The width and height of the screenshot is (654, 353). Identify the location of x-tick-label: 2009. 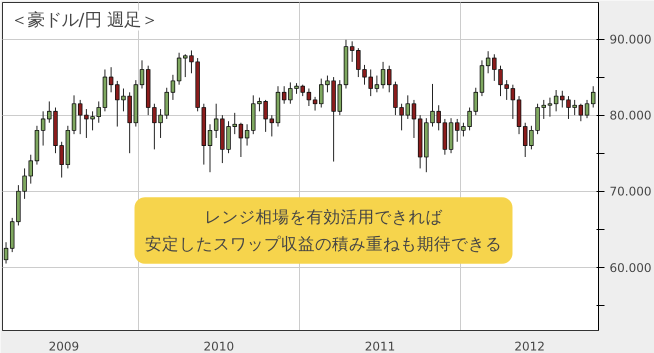
(64, 346).